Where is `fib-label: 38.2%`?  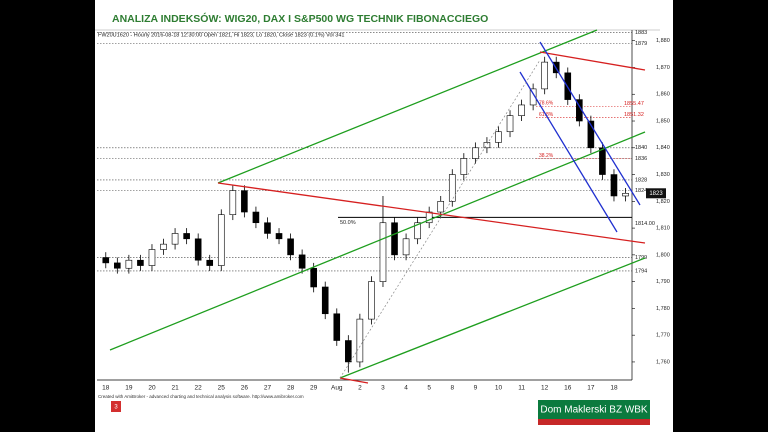
fib-label: 38.2% is located at coordinates (546, 156).